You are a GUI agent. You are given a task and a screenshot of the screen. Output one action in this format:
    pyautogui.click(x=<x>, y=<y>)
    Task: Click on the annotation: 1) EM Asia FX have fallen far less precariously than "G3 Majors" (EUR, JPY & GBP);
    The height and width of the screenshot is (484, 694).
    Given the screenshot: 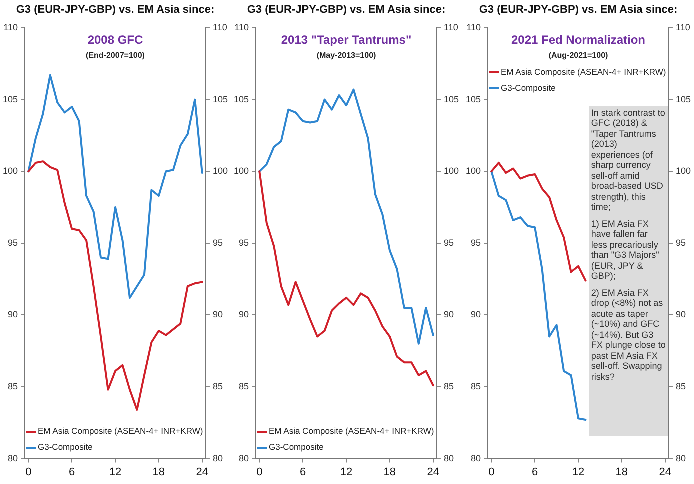 What is the action you would take?
    pyautogui.click(x=625, y=250)
    